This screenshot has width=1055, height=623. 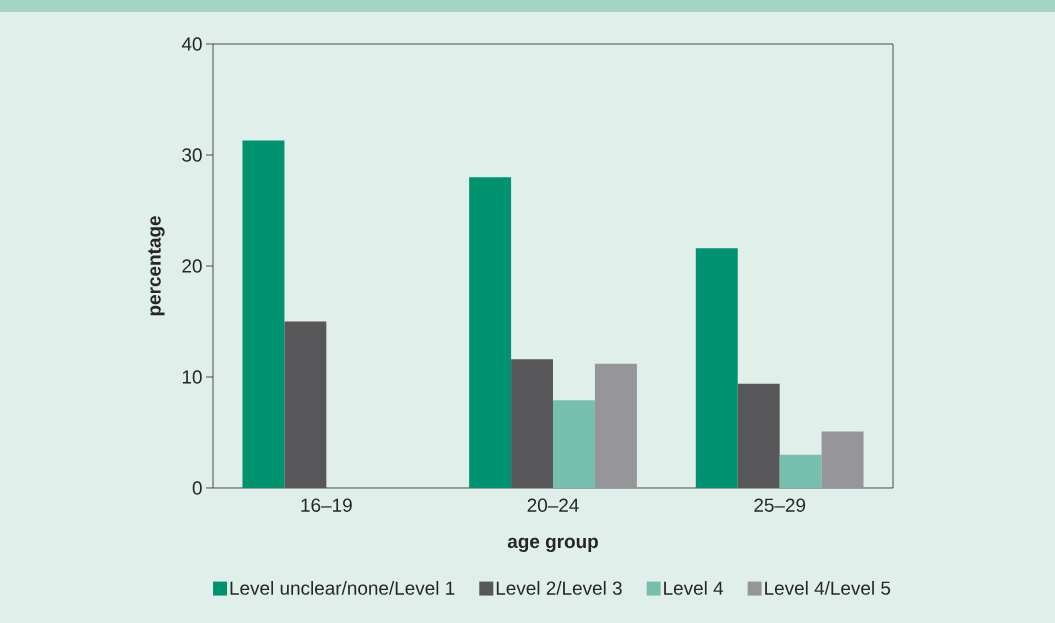 What do you see at coordinates (197, 488) in the screenshot?
I see `y-tick-label: 0` at bounding box center [197, 488].